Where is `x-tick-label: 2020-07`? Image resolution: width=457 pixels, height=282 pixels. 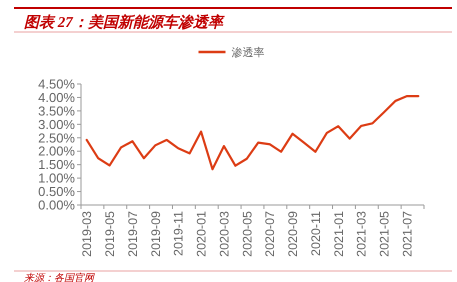
x-tick-label: 2020-07 is located at coordinates (270, 233).